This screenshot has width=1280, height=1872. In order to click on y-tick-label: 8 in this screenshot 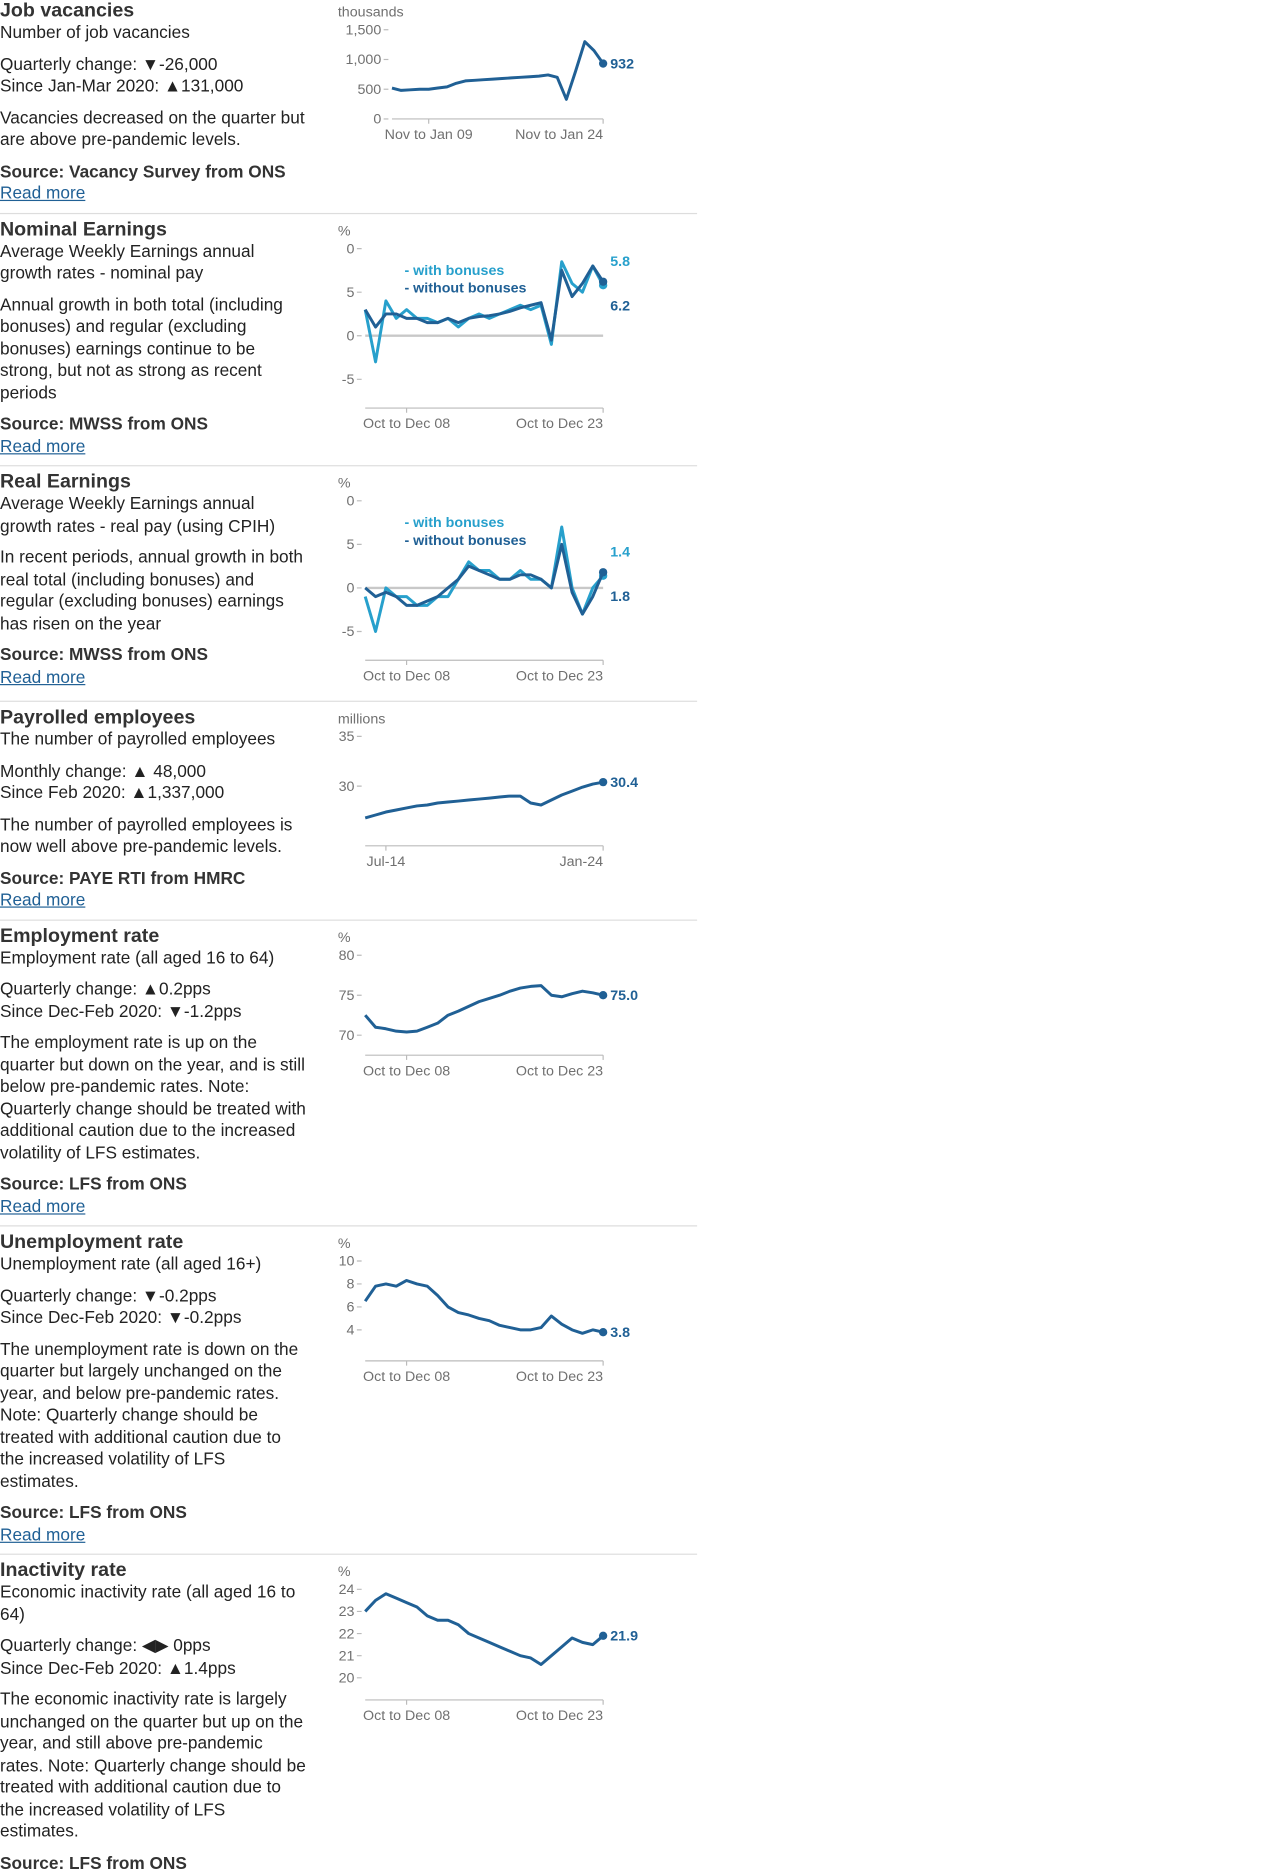, I will do `click(351, 1285)`.